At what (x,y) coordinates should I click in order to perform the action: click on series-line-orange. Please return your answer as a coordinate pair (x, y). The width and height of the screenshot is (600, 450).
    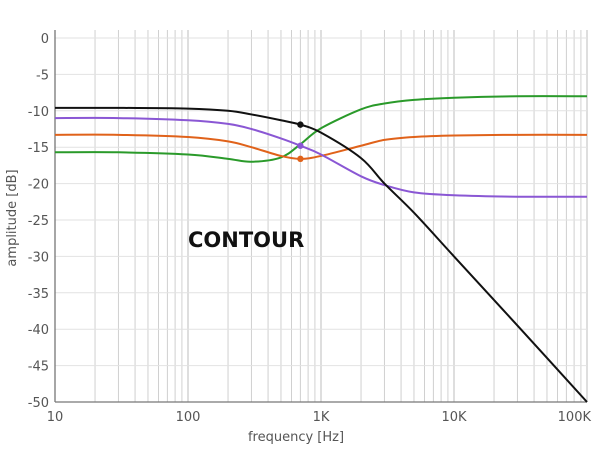
    Looking at the image, I should click on (321, 146).